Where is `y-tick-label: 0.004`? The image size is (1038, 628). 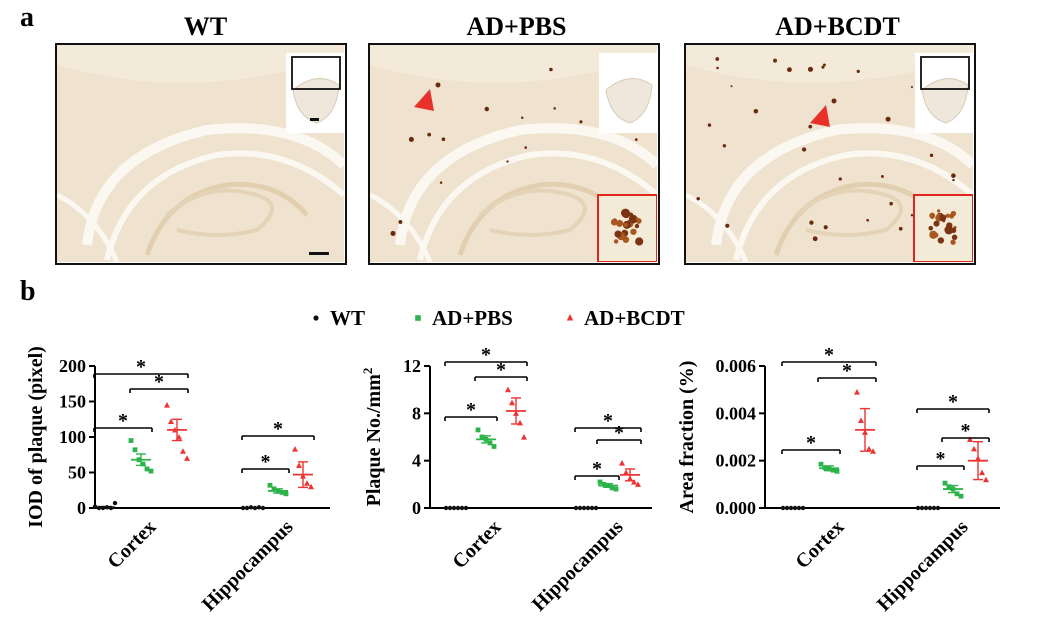 y-tick-label: 0.004 is located at coordinates (736, 413).